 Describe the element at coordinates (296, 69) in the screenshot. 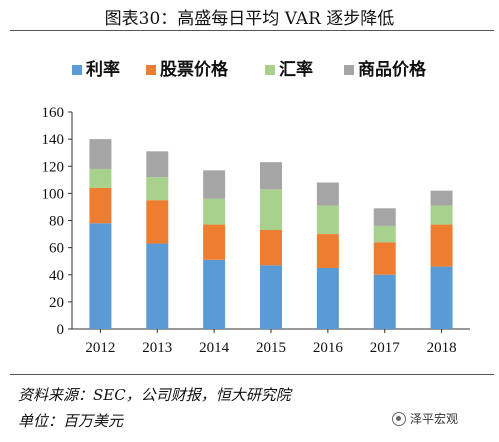

I see `legend-label-2: 汇率` at that location.